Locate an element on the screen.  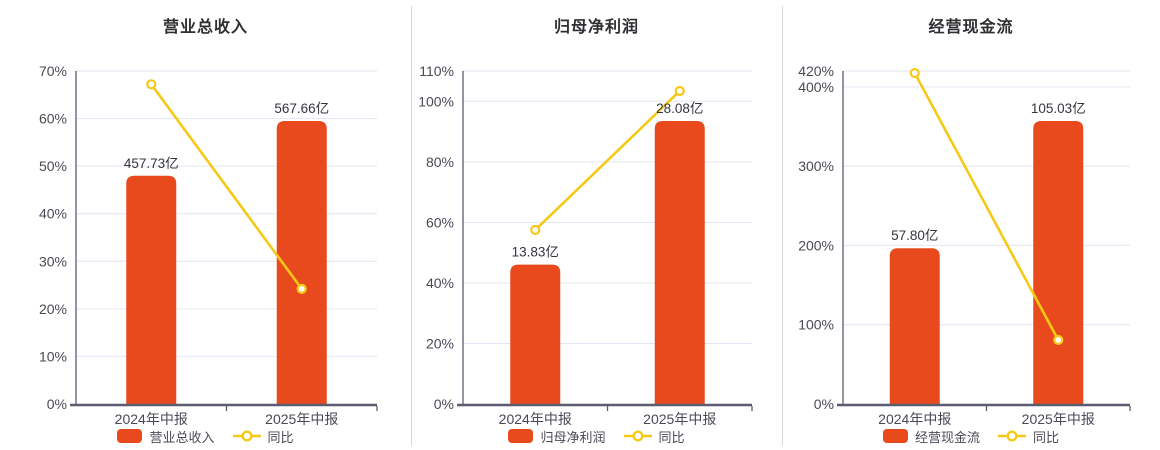
y-tick-label: 400% is located at coordinates (816, 87).